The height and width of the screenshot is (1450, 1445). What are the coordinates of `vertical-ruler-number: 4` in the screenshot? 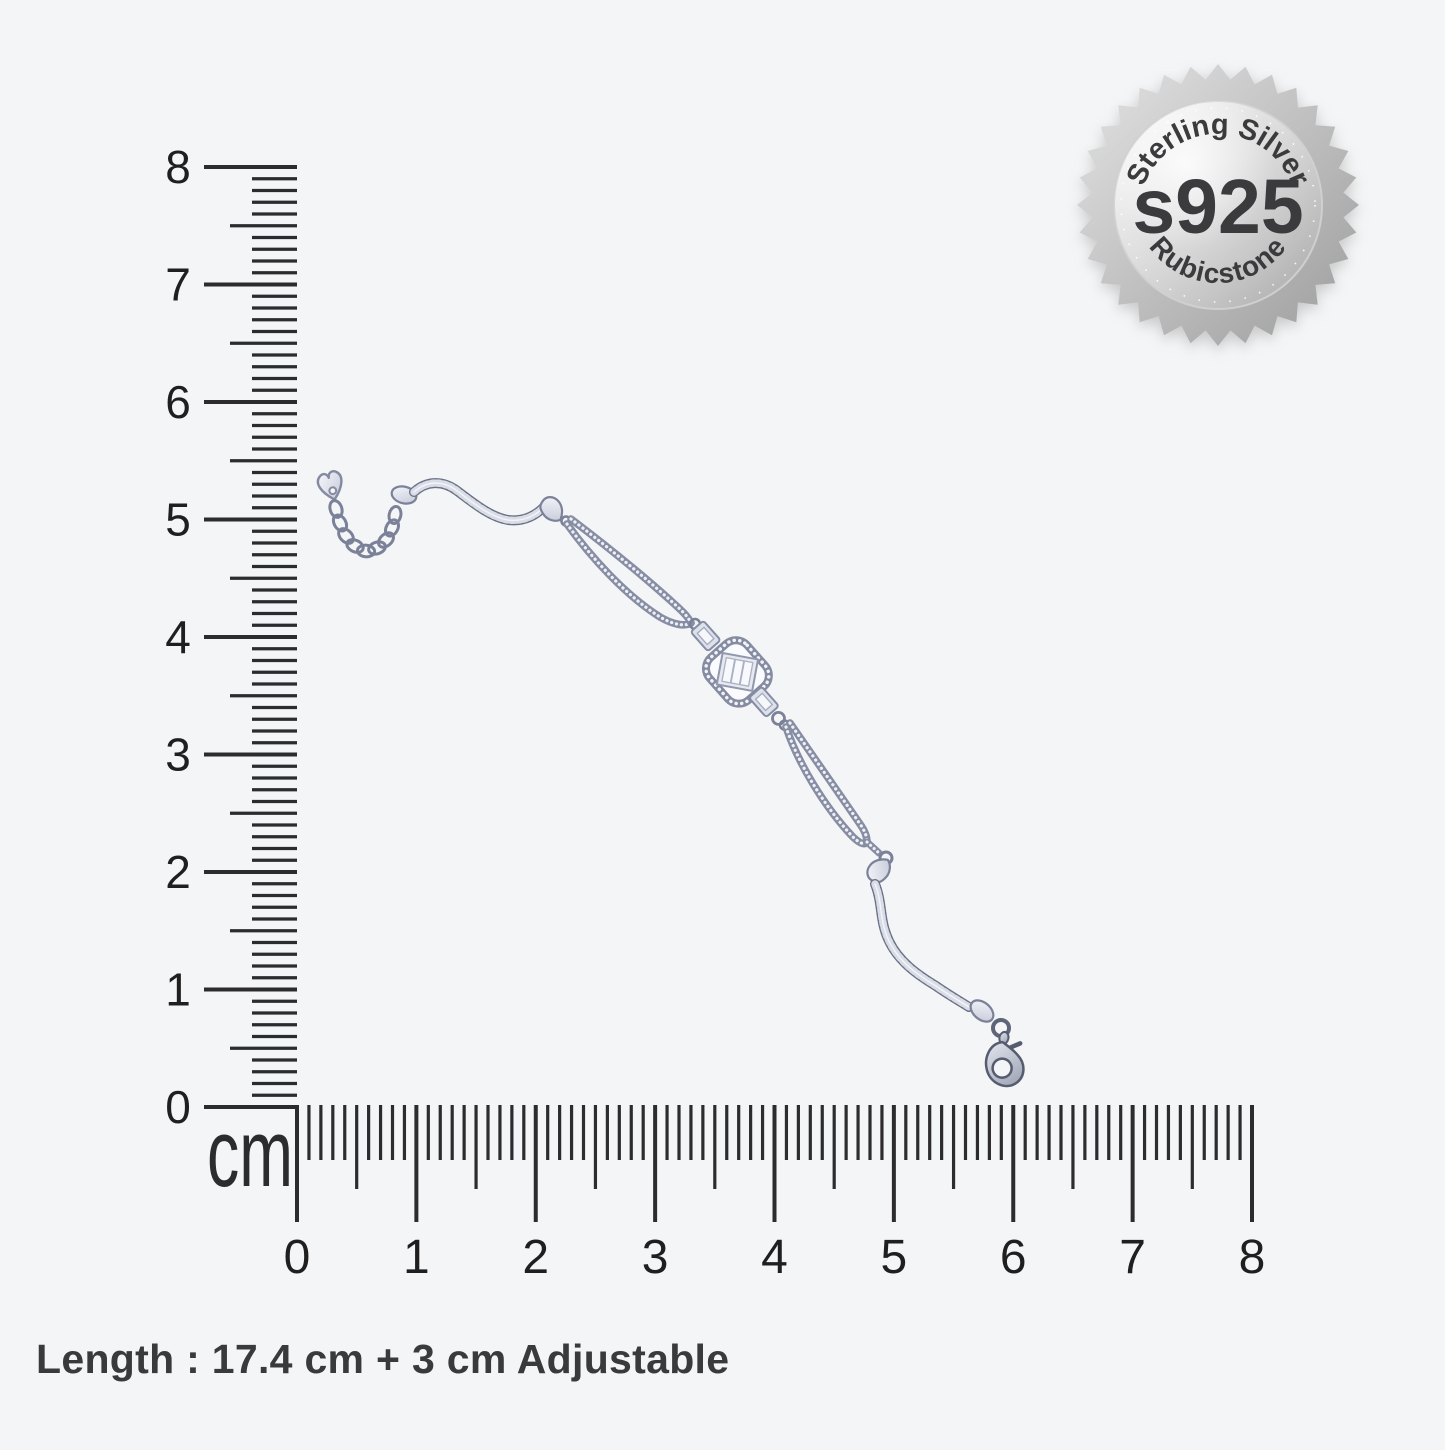 It's located at (178, 637).